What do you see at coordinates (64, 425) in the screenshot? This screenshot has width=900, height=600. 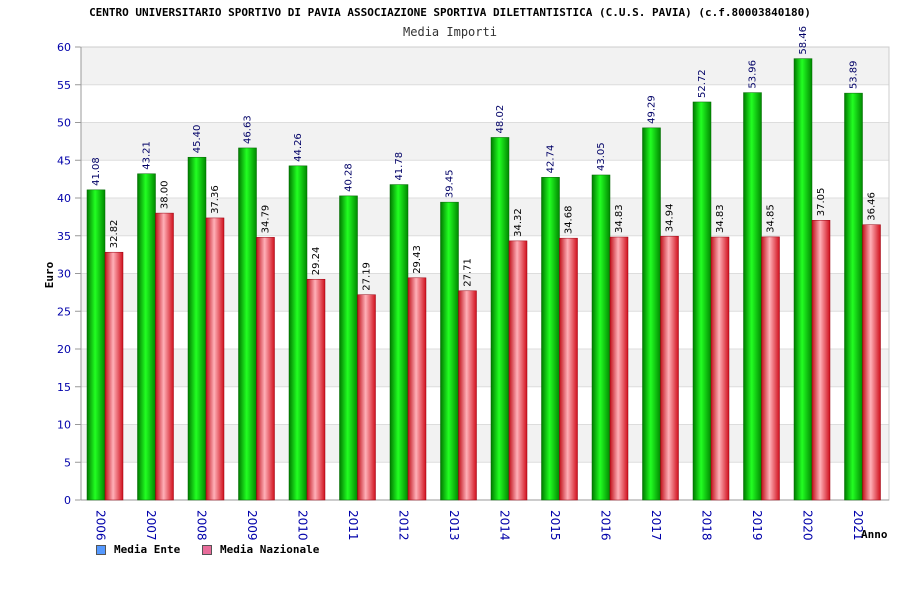 I see `y-tick-label: 10` at bounding box center [64, 425].